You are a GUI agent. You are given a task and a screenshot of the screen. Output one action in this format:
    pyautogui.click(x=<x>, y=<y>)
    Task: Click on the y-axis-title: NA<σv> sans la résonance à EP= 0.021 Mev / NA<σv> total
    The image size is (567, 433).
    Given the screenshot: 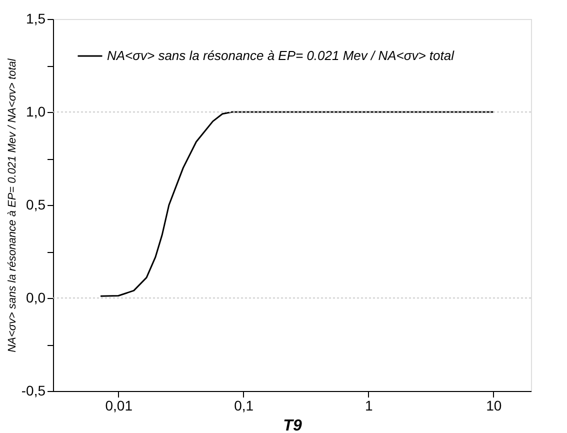 What is the action you would take?
    pyautogui.click(x=12, y=205)
    